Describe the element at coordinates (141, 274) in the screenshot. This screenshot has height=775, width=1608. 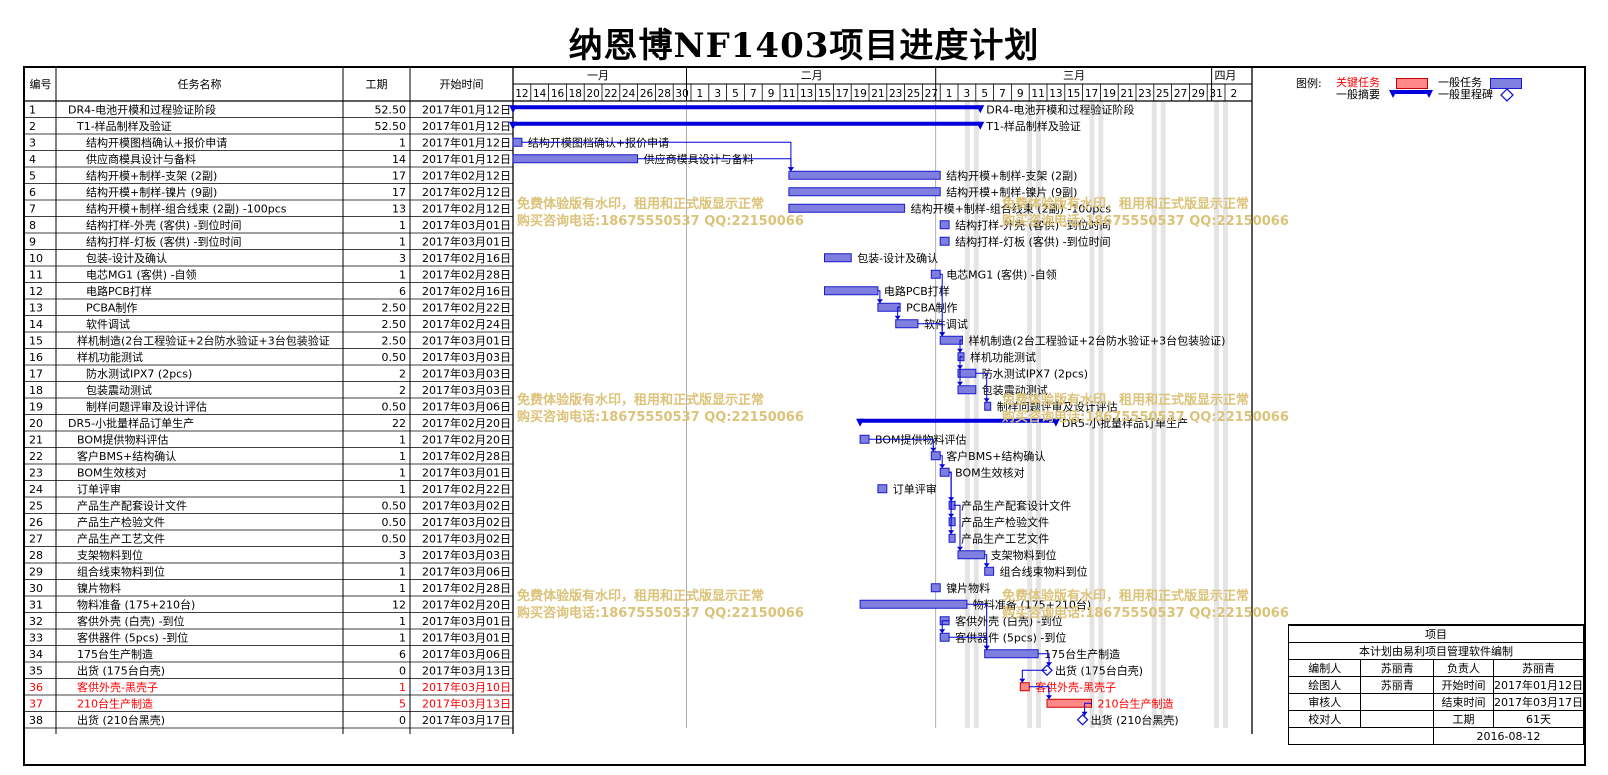
I see `task-name: 电芯MG1 (客供) -自领` at that location.